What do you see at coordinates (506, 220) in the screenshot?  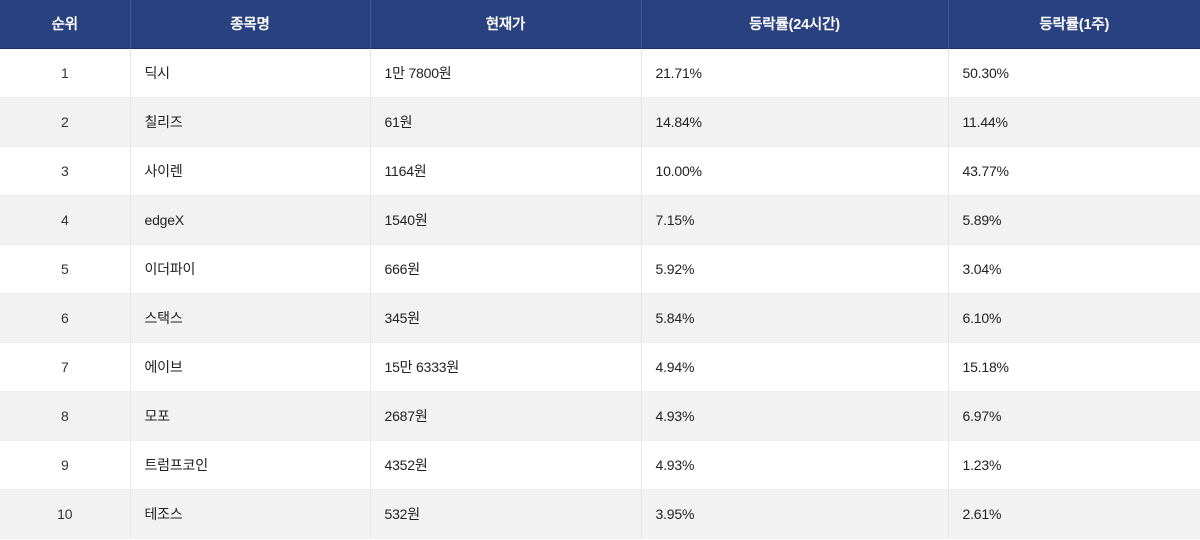 I see `cell-price: 1540원` at bounding box center [506, 220].